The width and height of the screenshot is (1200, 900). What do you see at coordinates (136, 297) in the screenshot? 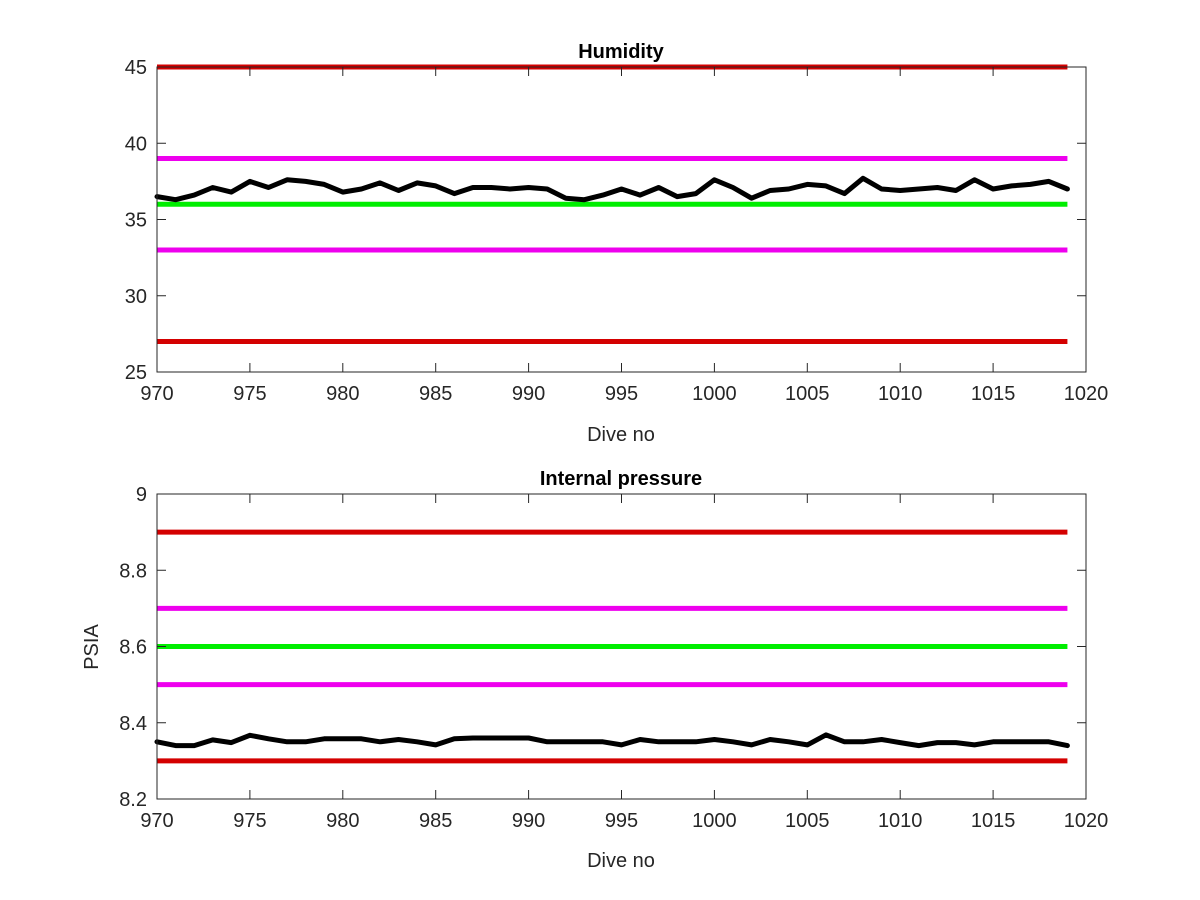
I see `y-tick-label: 30` at bounding box center [136, 297].